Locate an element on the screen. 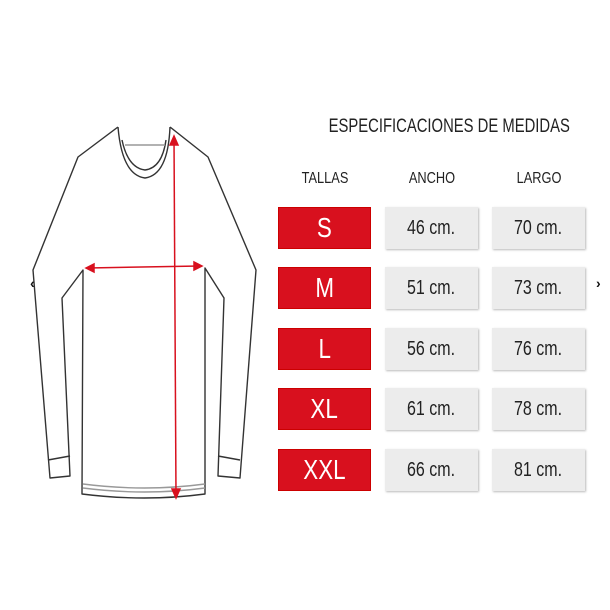  size-cell: M is located at coordinates (324, 288).